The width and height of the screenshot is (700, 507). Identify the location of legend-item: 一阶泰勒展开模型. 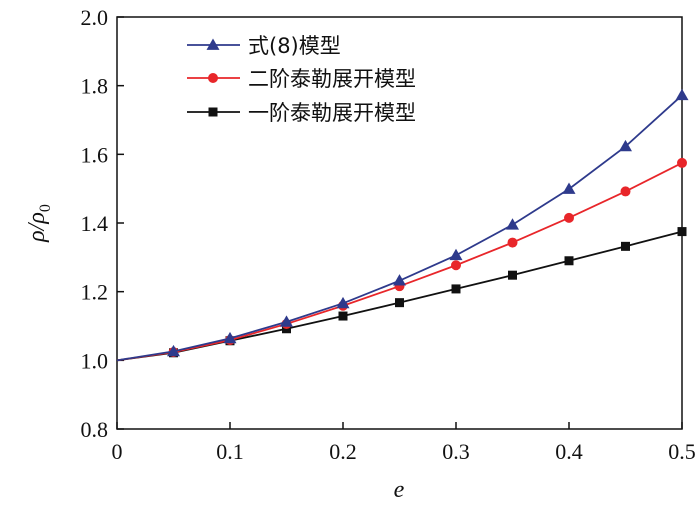
(301, 113).